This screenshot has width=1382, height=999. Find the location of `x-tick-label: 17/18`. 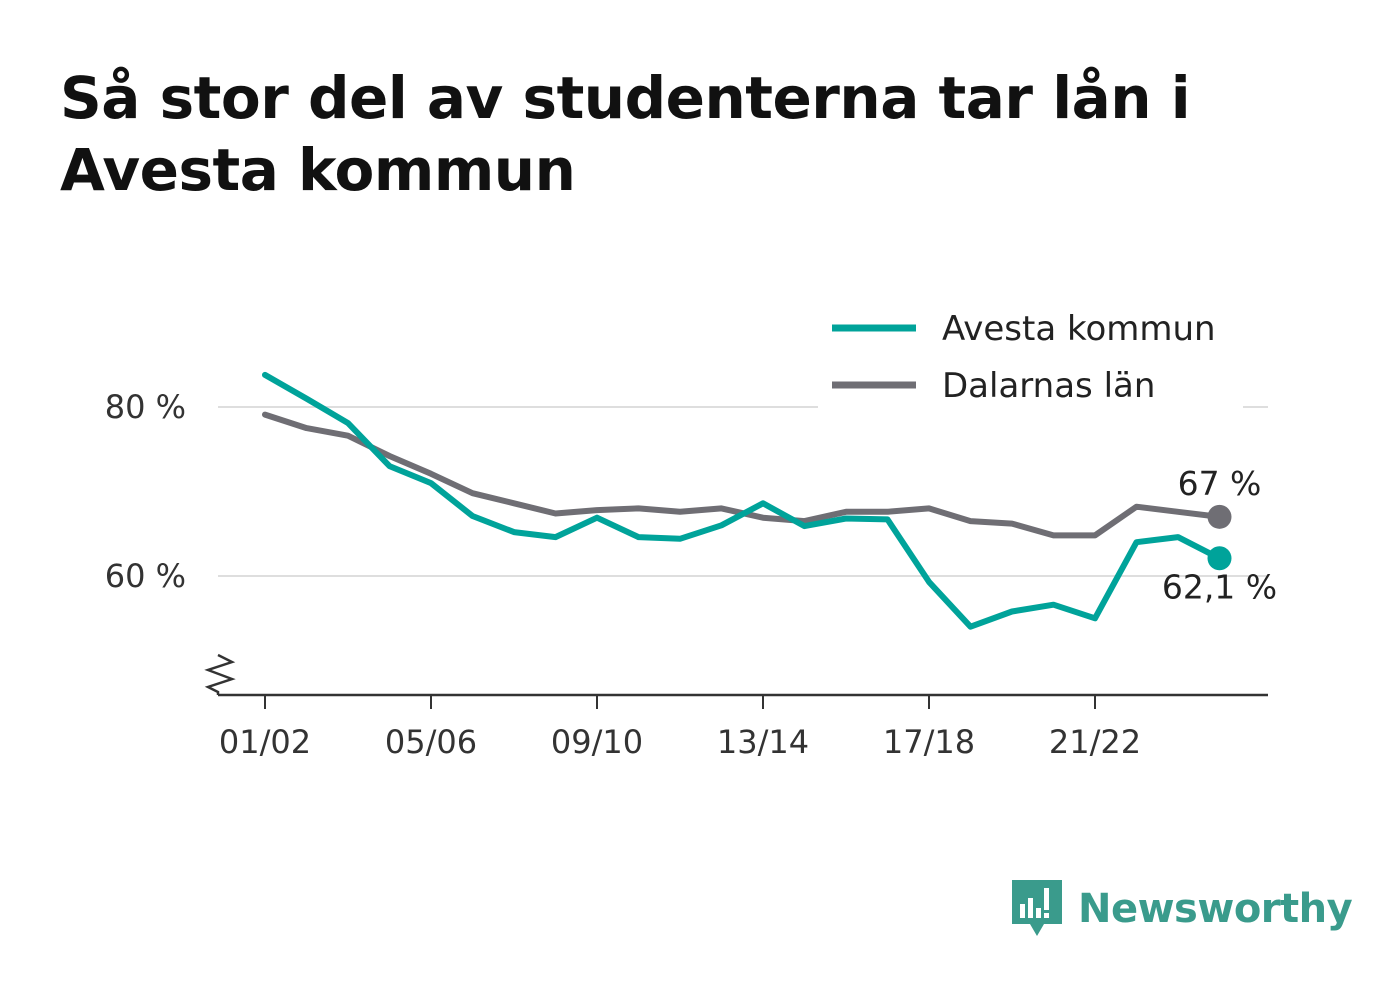

x-tick-label: 17/18 is located at coordinates (929, 742).